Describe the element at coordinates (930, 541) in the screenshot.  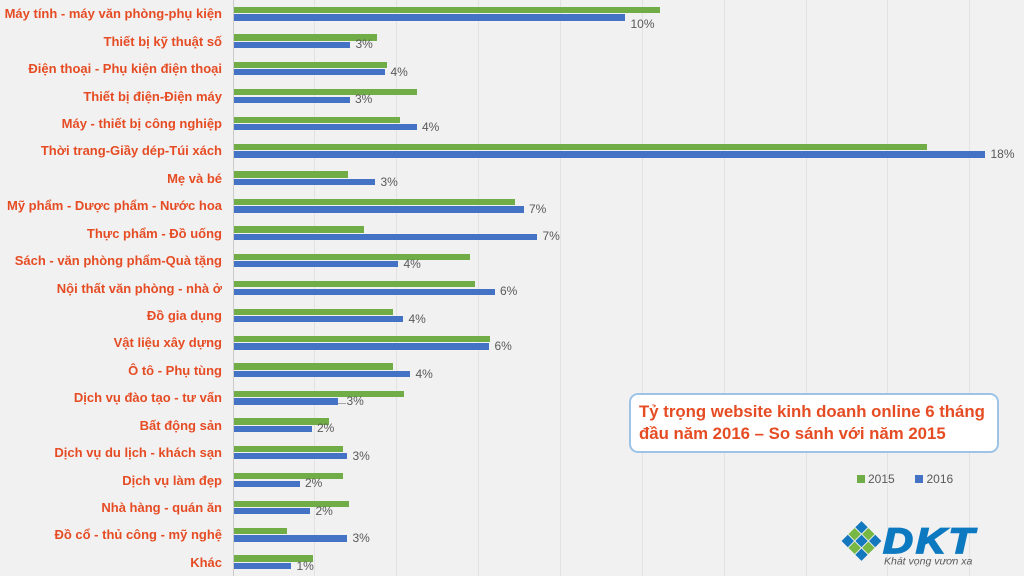
I see `svg-text: DKT` at that location.